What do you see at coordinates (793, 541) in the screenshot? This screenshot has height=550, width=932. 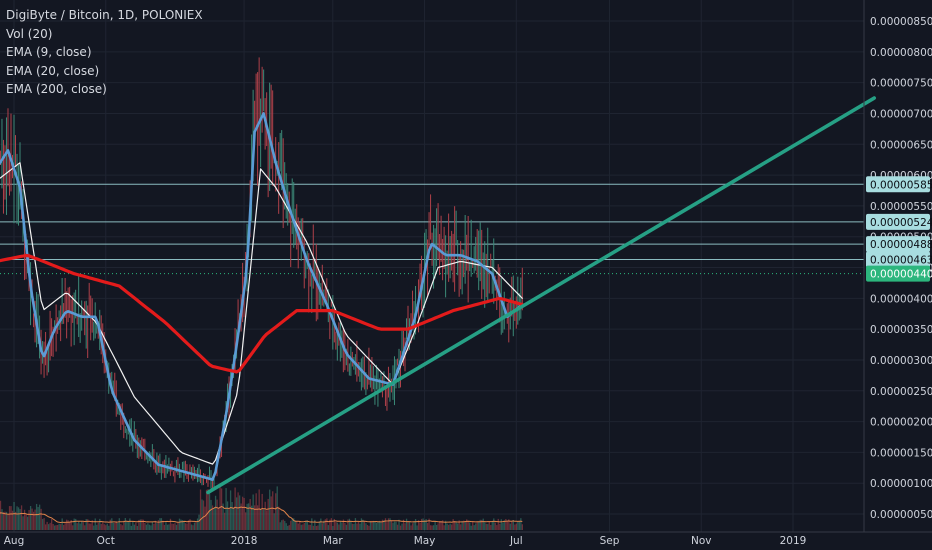 I see `x-tick-label-8: 2019` at bounding box center [793, 541].